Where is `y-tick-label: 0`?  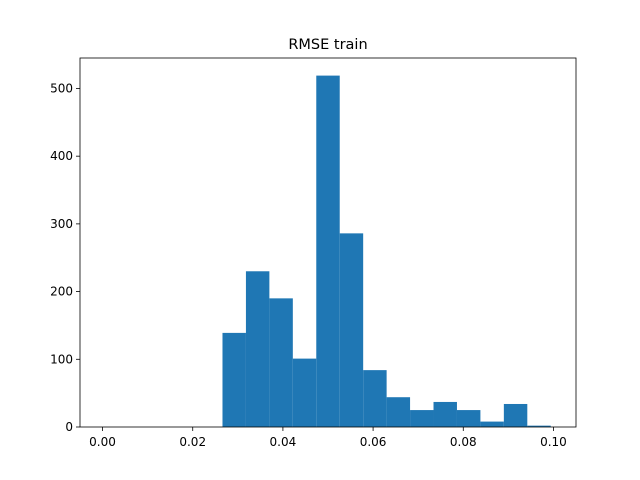
y-tick-label: 0 is located at coordinates (69, 427).